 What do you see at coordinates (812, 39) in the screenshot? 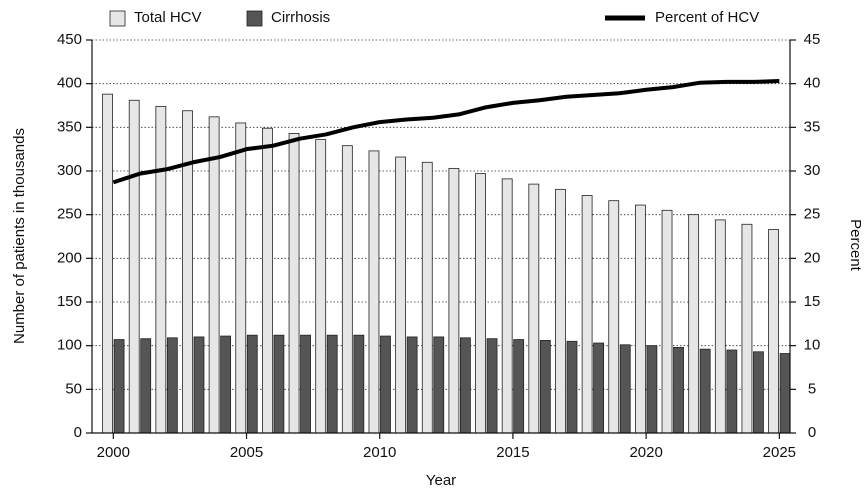
I see `y2-tick-label: 45` at bounding box center [812, 39].